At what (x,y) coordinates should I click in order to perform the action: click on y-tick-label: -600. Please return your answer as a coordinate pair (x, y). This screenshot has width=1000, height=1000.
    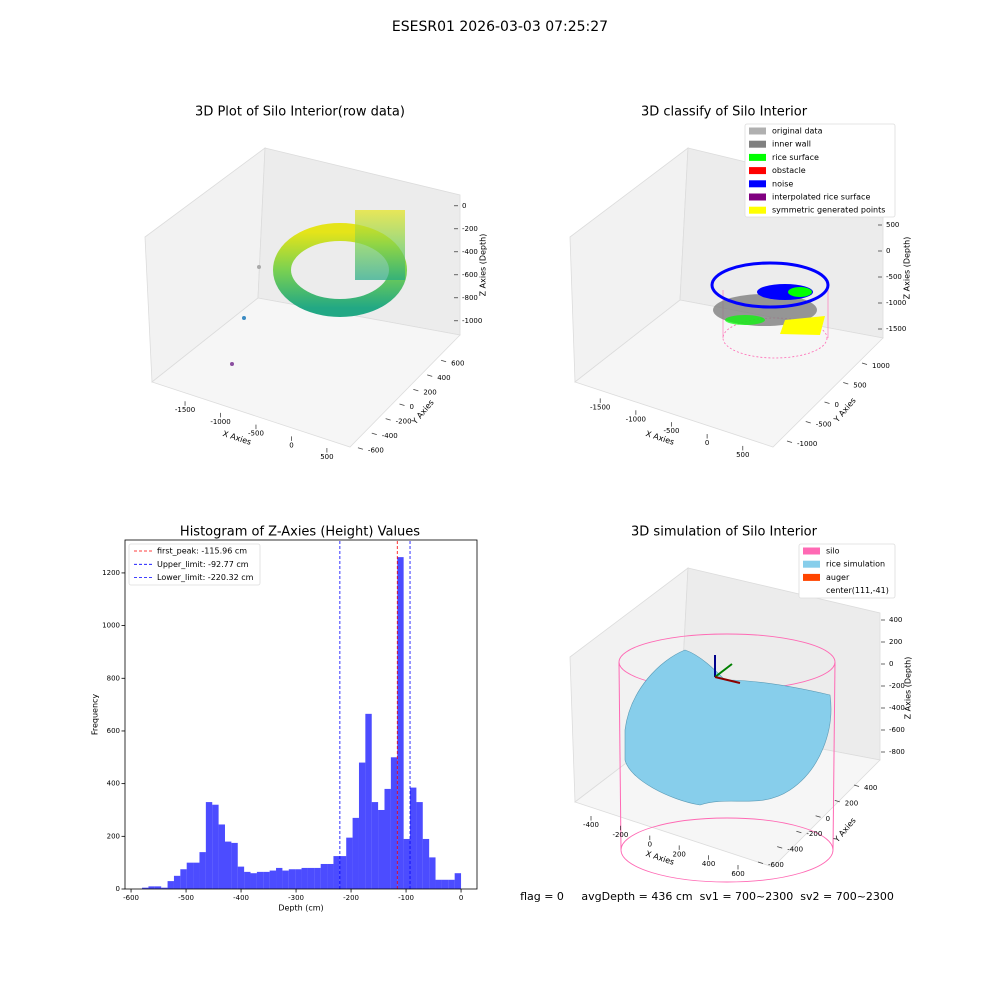
    Looking at the image, I should click on (376, 451).